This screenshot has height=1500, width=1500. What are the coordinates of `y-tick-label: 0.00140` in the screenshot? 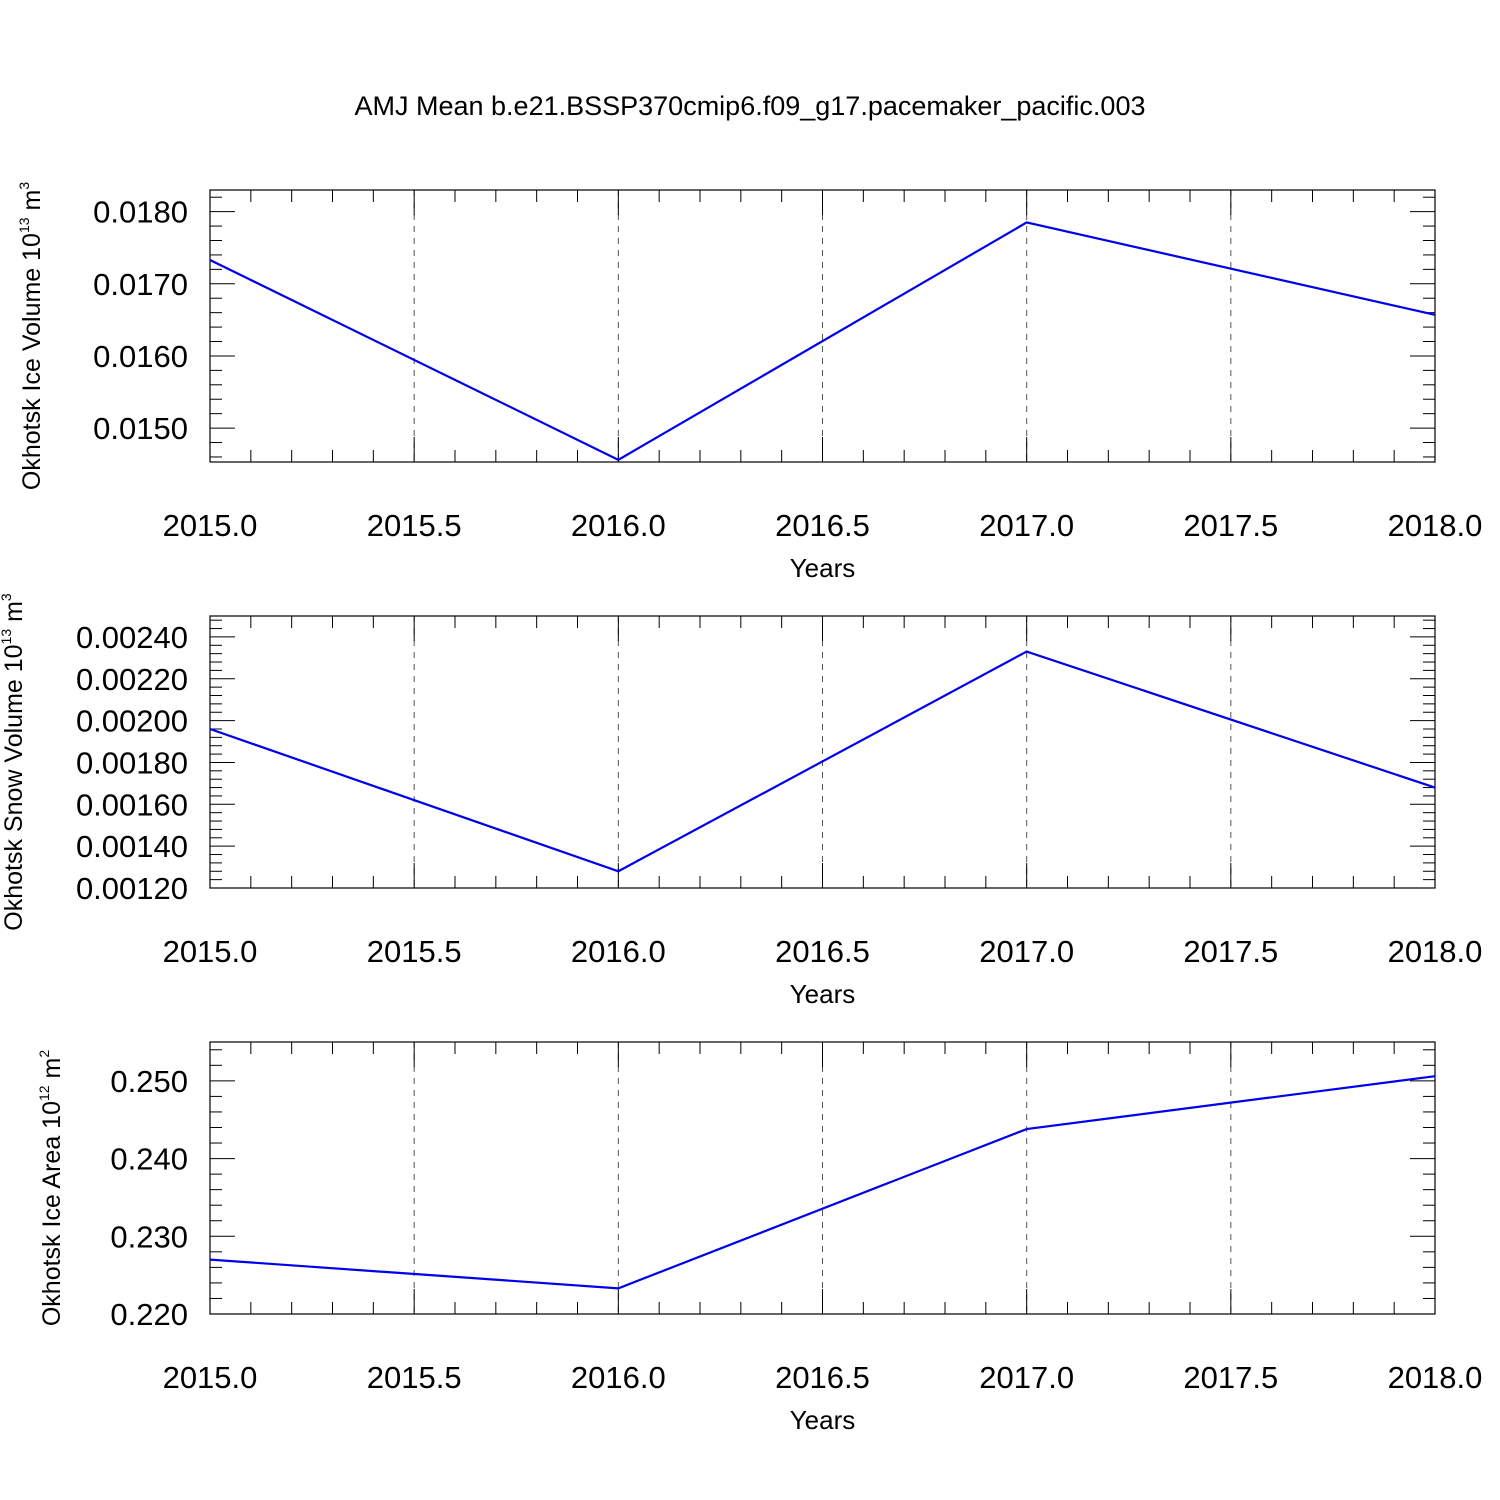 It's located at (132, 846).